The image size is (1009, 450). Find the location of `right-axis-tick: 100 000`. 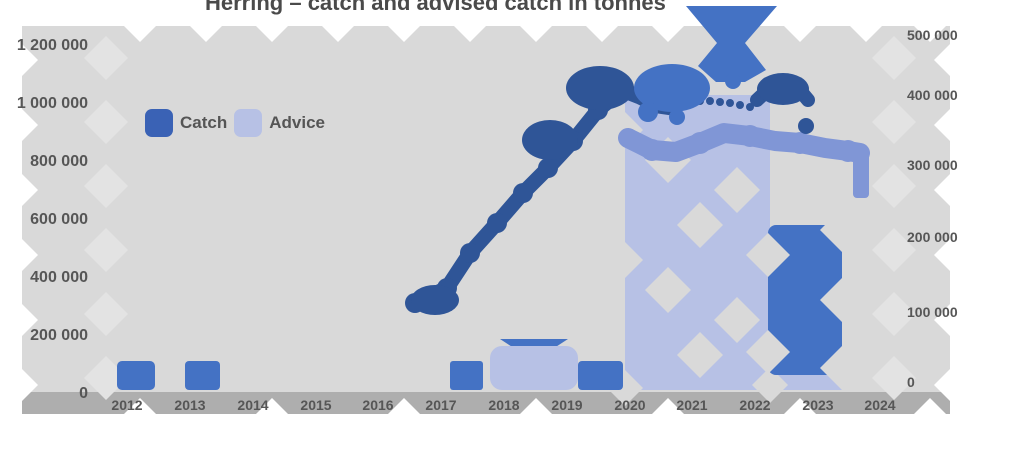

right-axis-tick: 100 000 is located at coordinates (932, 312).